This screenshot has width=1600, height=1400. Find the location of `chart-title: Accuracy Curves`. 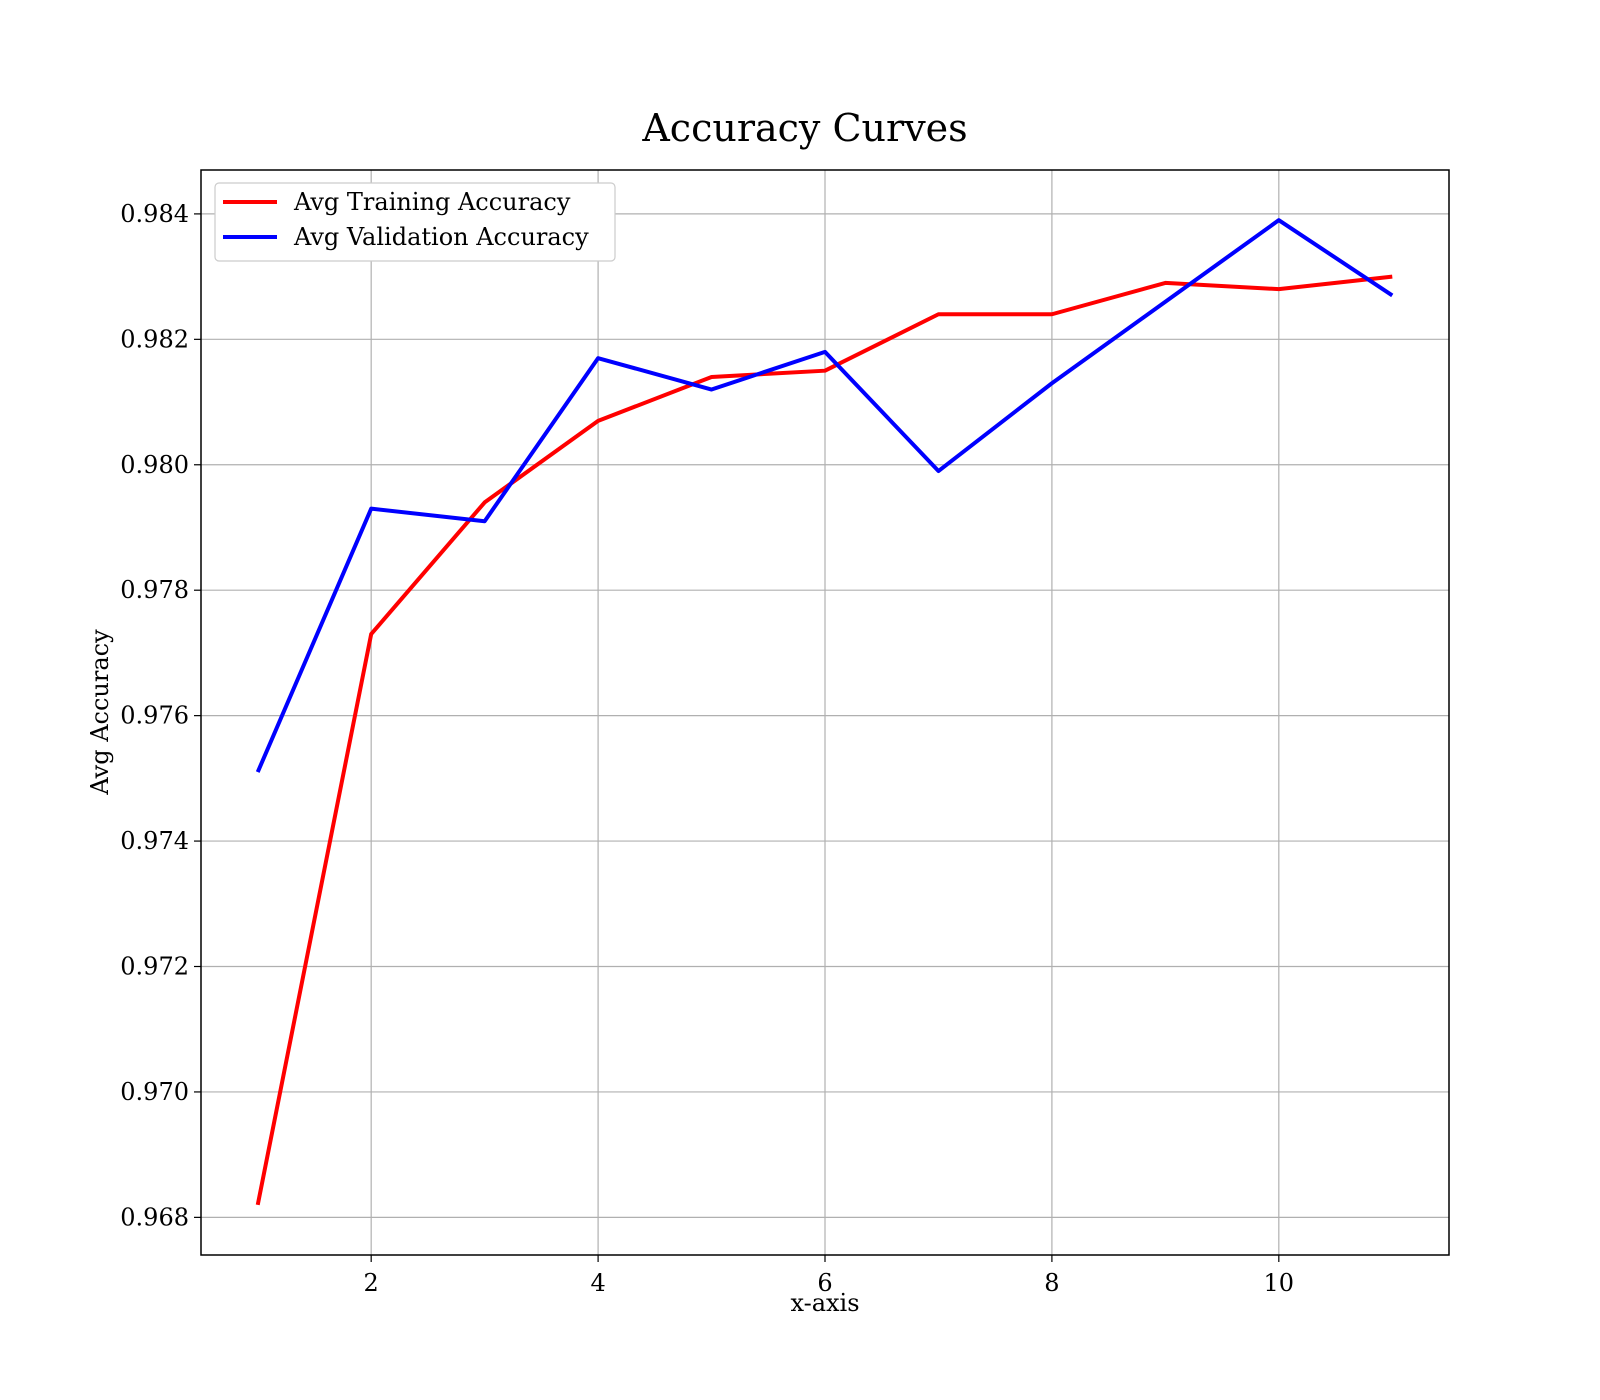

chart-title: Accuracy Curves is located at coordinates (804, 128).